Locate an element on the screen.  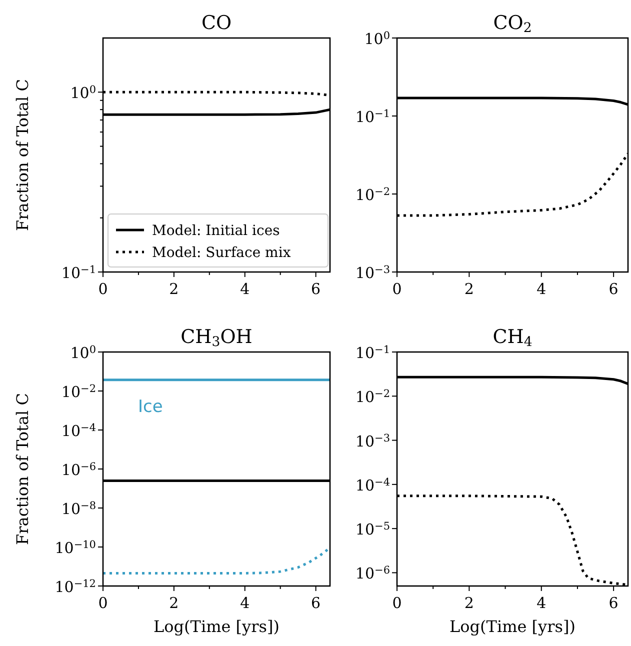
y-tick-label: 10$^{−12}$ is located at coordinates (75, 587).